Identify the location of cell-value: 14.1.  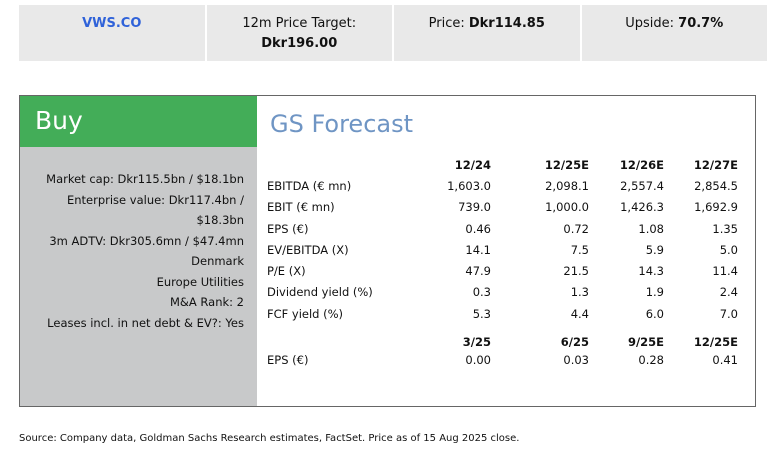
(478, 249).